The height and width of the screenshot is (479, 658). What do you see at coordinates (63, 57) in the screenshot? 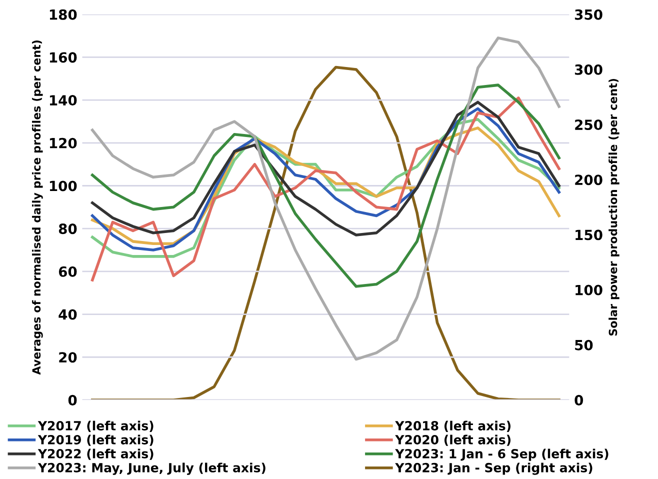
I see `y-tick-label: 160` at bounding box center [63, 57].